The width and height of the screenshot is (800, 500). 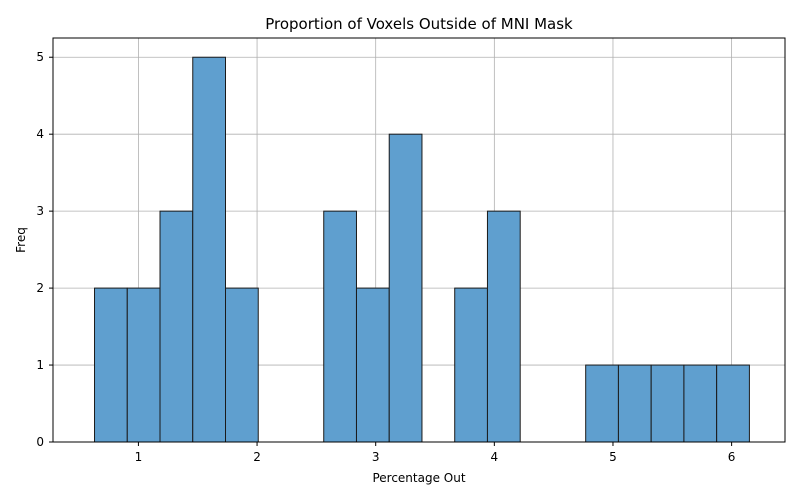 What do you see at coordinates (21, 240) in the screenshot?
I see `y-axis-label: Freq` at bounding box center [21, 240].